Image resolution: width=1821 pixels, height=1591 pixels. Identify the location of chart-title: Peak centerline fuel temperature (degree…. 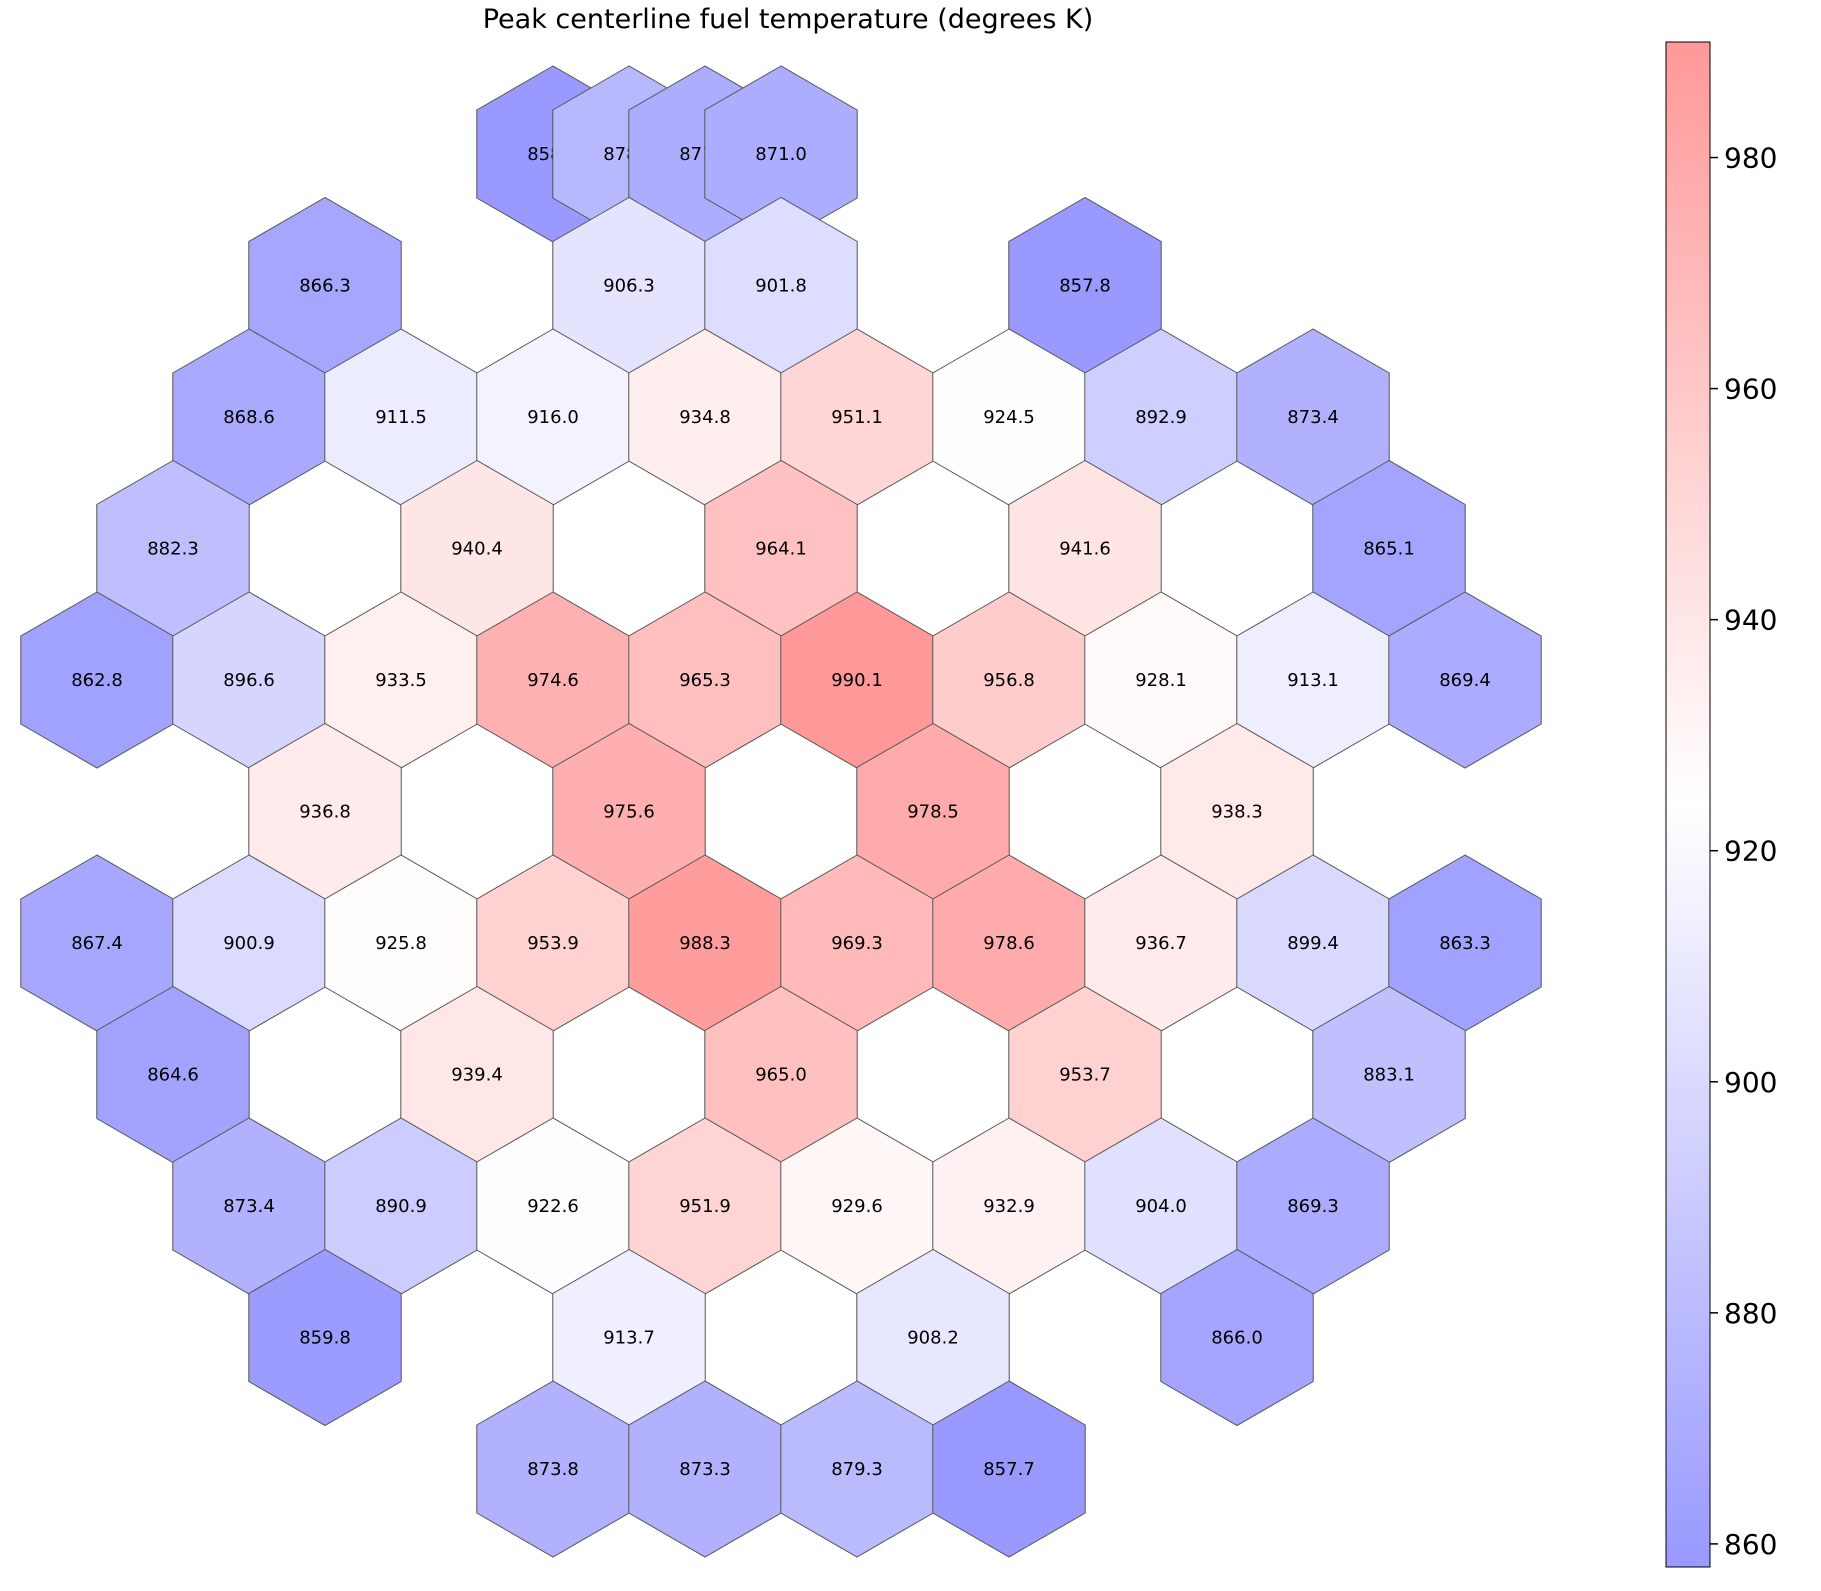
(788, 19).